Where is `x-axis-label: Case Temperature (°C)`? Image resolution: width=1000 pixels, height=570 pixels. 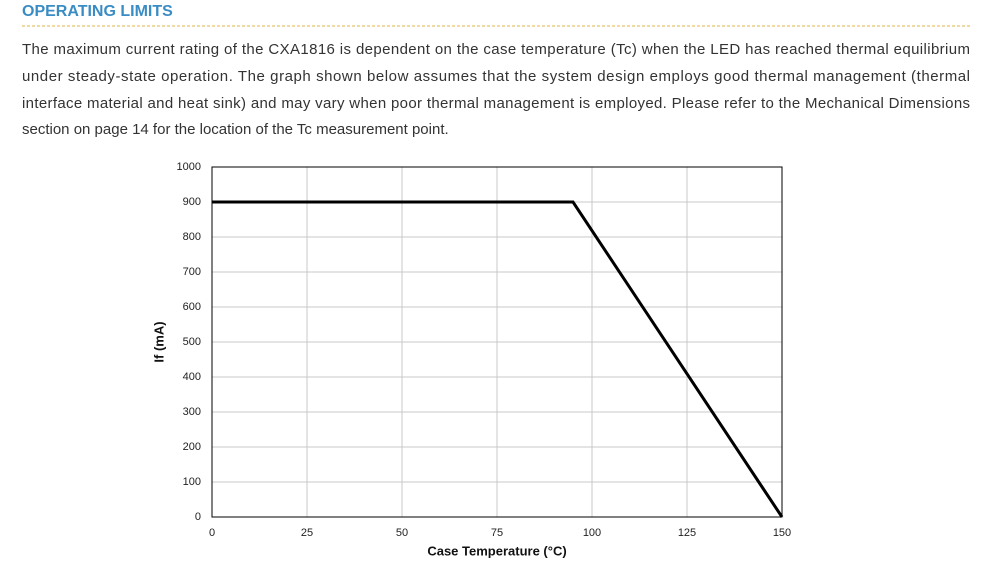 x-axis-label: Case Temperature (°C) is located at coordinates (496, 550).